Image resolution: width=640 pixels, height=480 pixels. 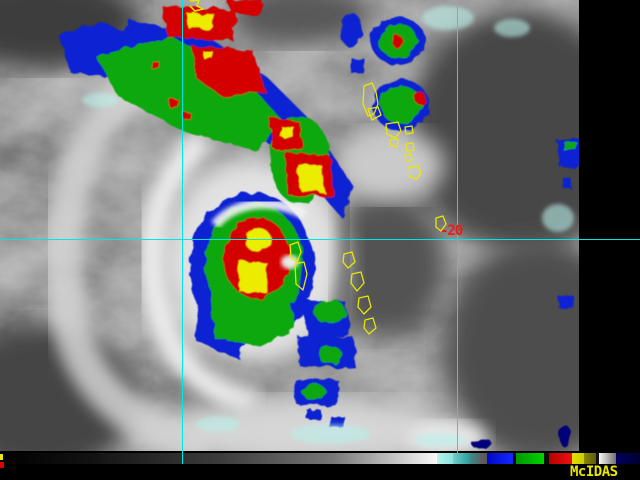 I want to click on enhancement-colorbar, so click(x=320, y=458).